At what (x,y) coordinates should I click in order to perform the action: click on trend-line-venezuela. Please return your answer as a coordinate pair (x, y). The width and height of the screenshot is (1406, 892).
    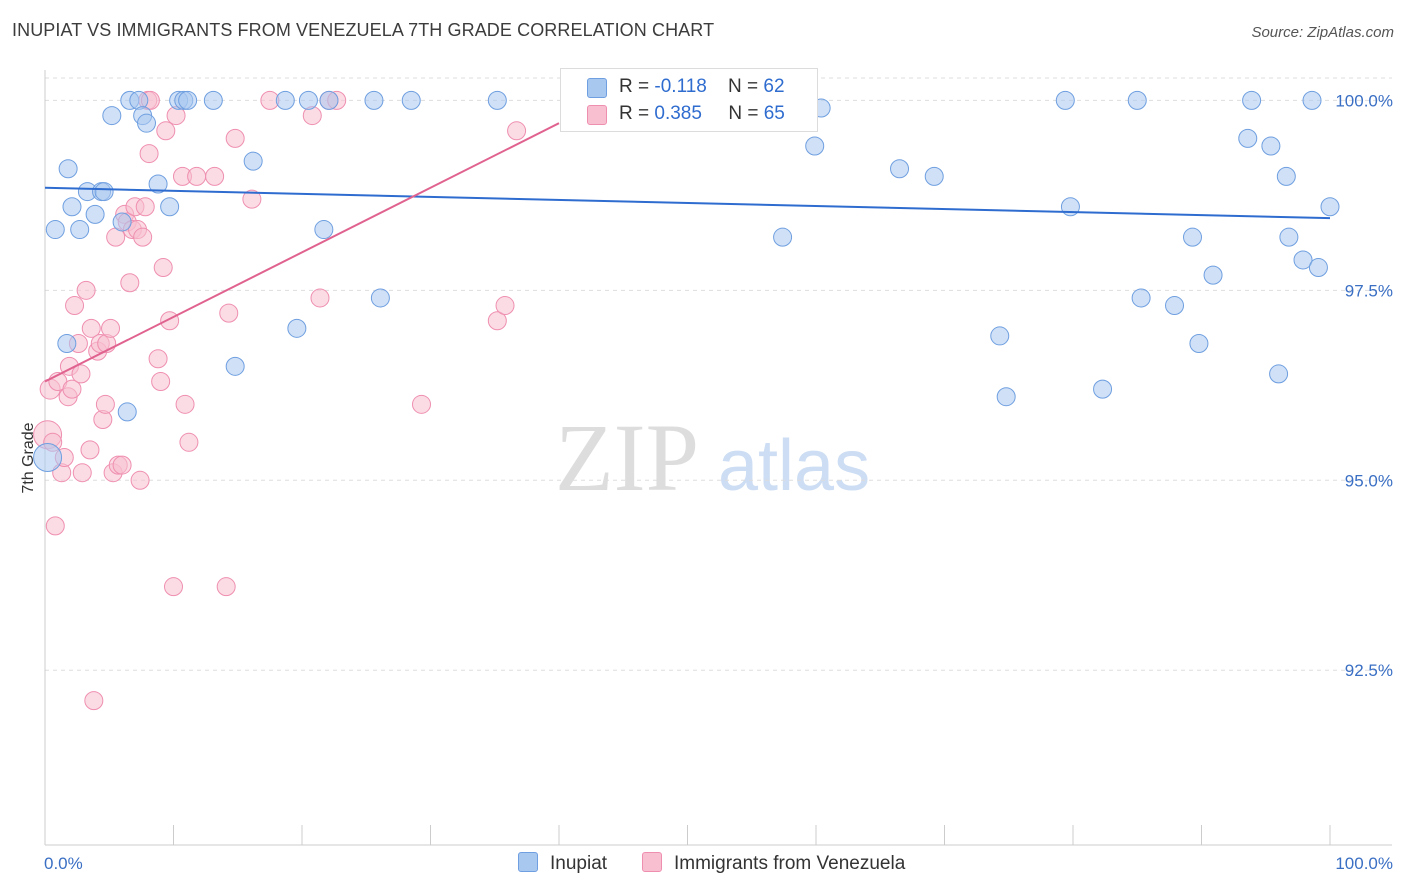
    Looking at the image, I should click on (302, 252).